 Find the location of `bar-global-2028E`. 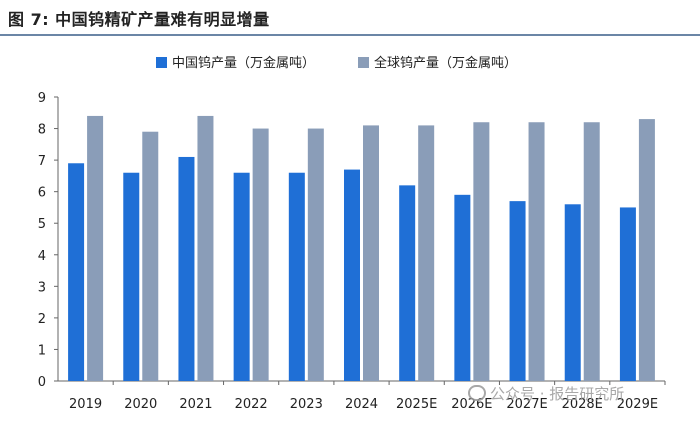

bar-global-2028E is located at coordinates (591, 251).